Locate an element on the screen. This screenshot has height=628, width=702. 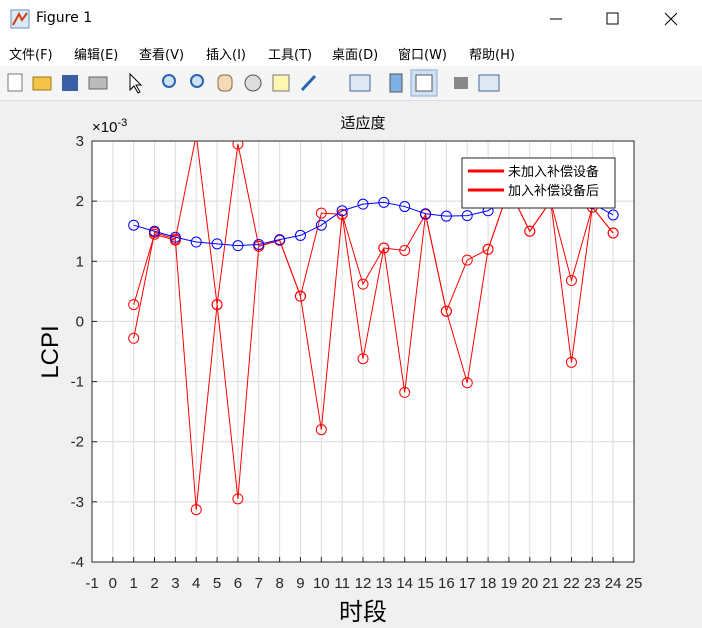
menu-item: 帮助(H) is located at coordinates (492, 55).